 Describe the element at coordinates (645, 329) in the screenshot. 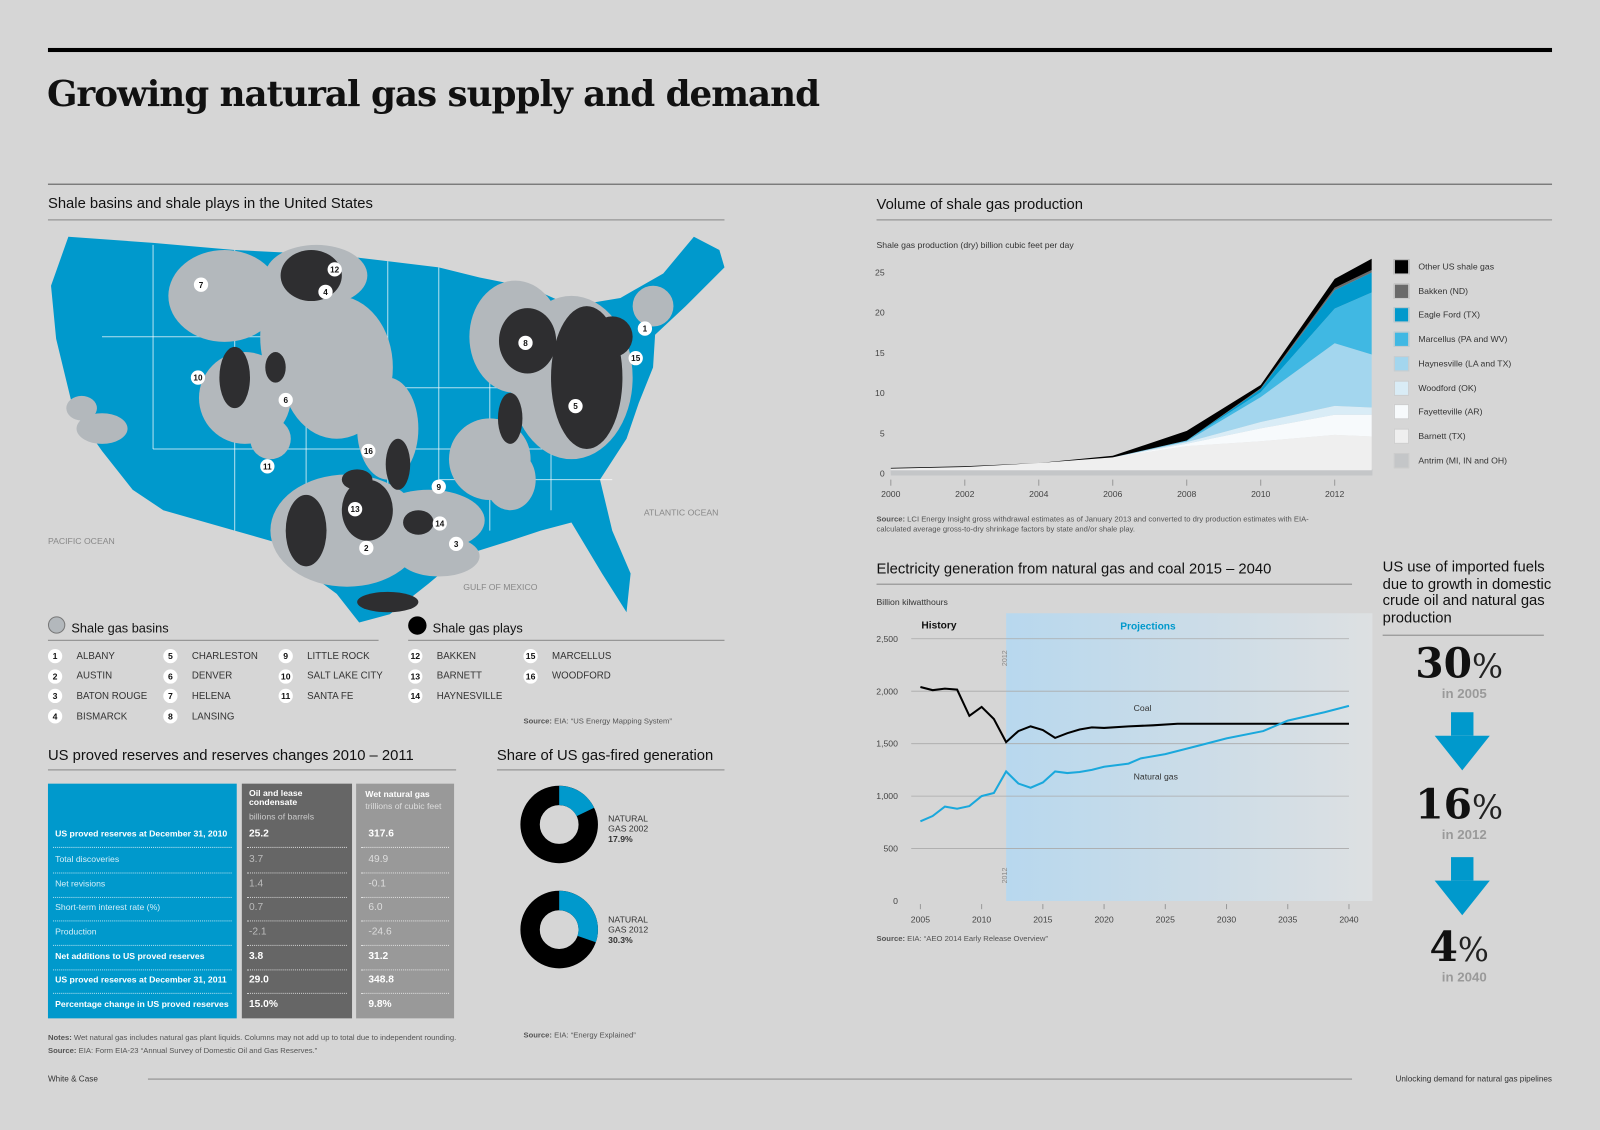

I see `map-marker-number: 1` at that location.